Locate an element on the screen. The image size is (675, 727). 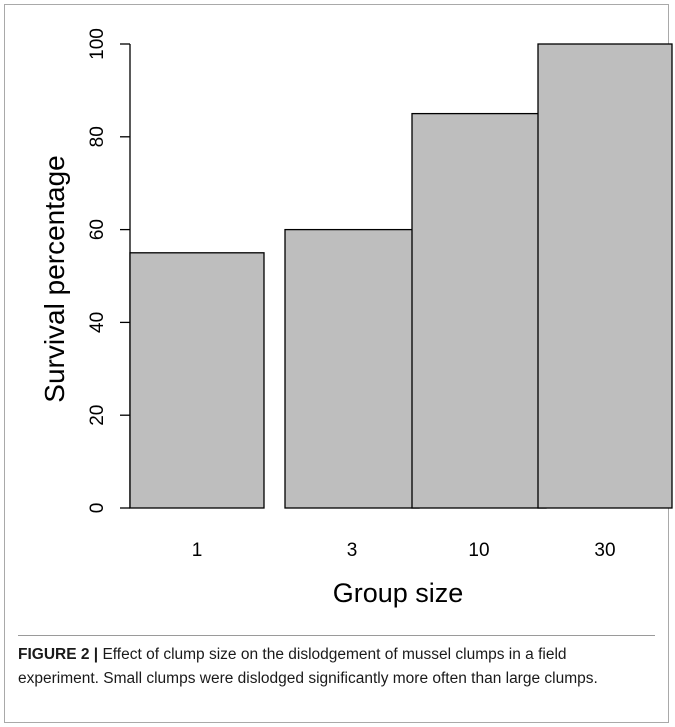
y-tick-label: 60 is located at coordinates (97, 229).